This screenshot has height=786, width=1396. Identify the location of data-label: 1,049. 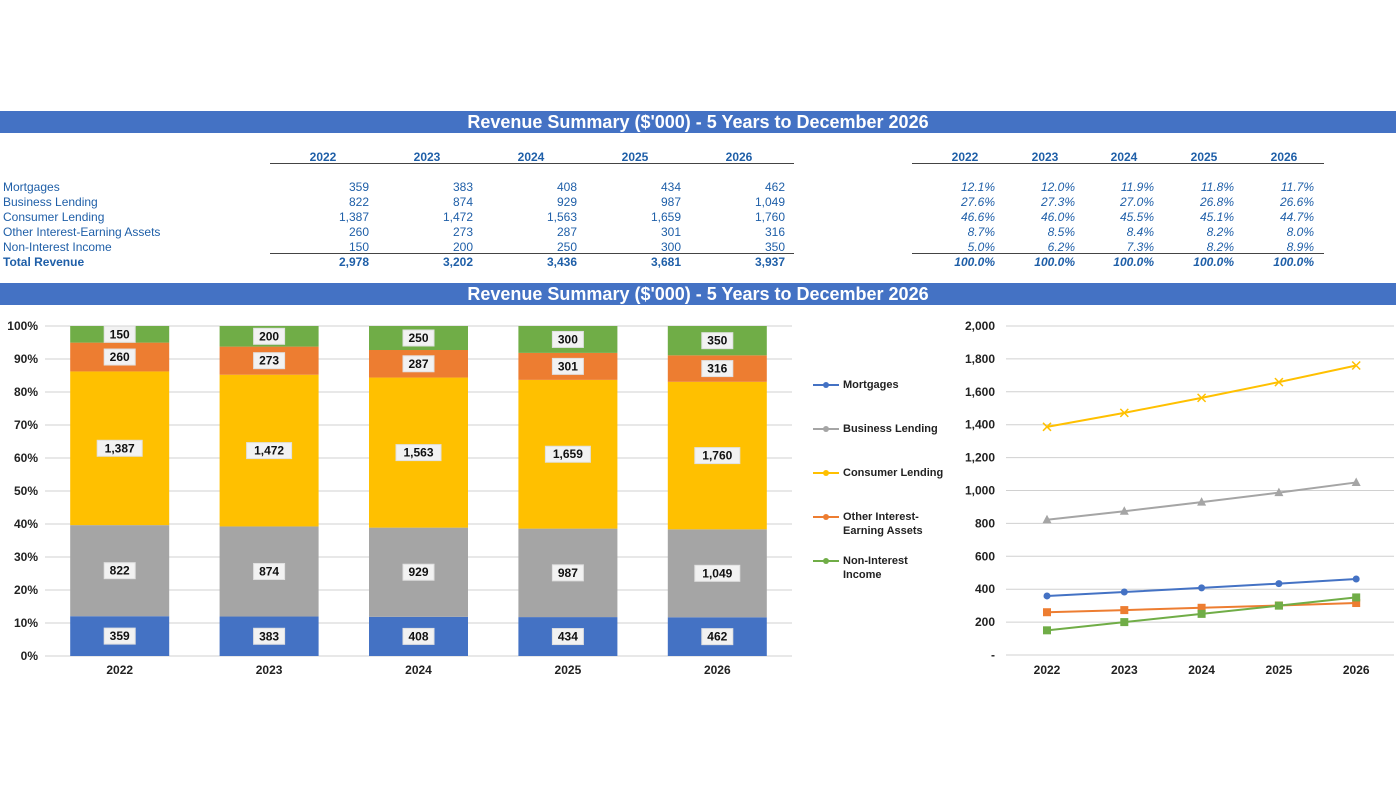
(717, 573).